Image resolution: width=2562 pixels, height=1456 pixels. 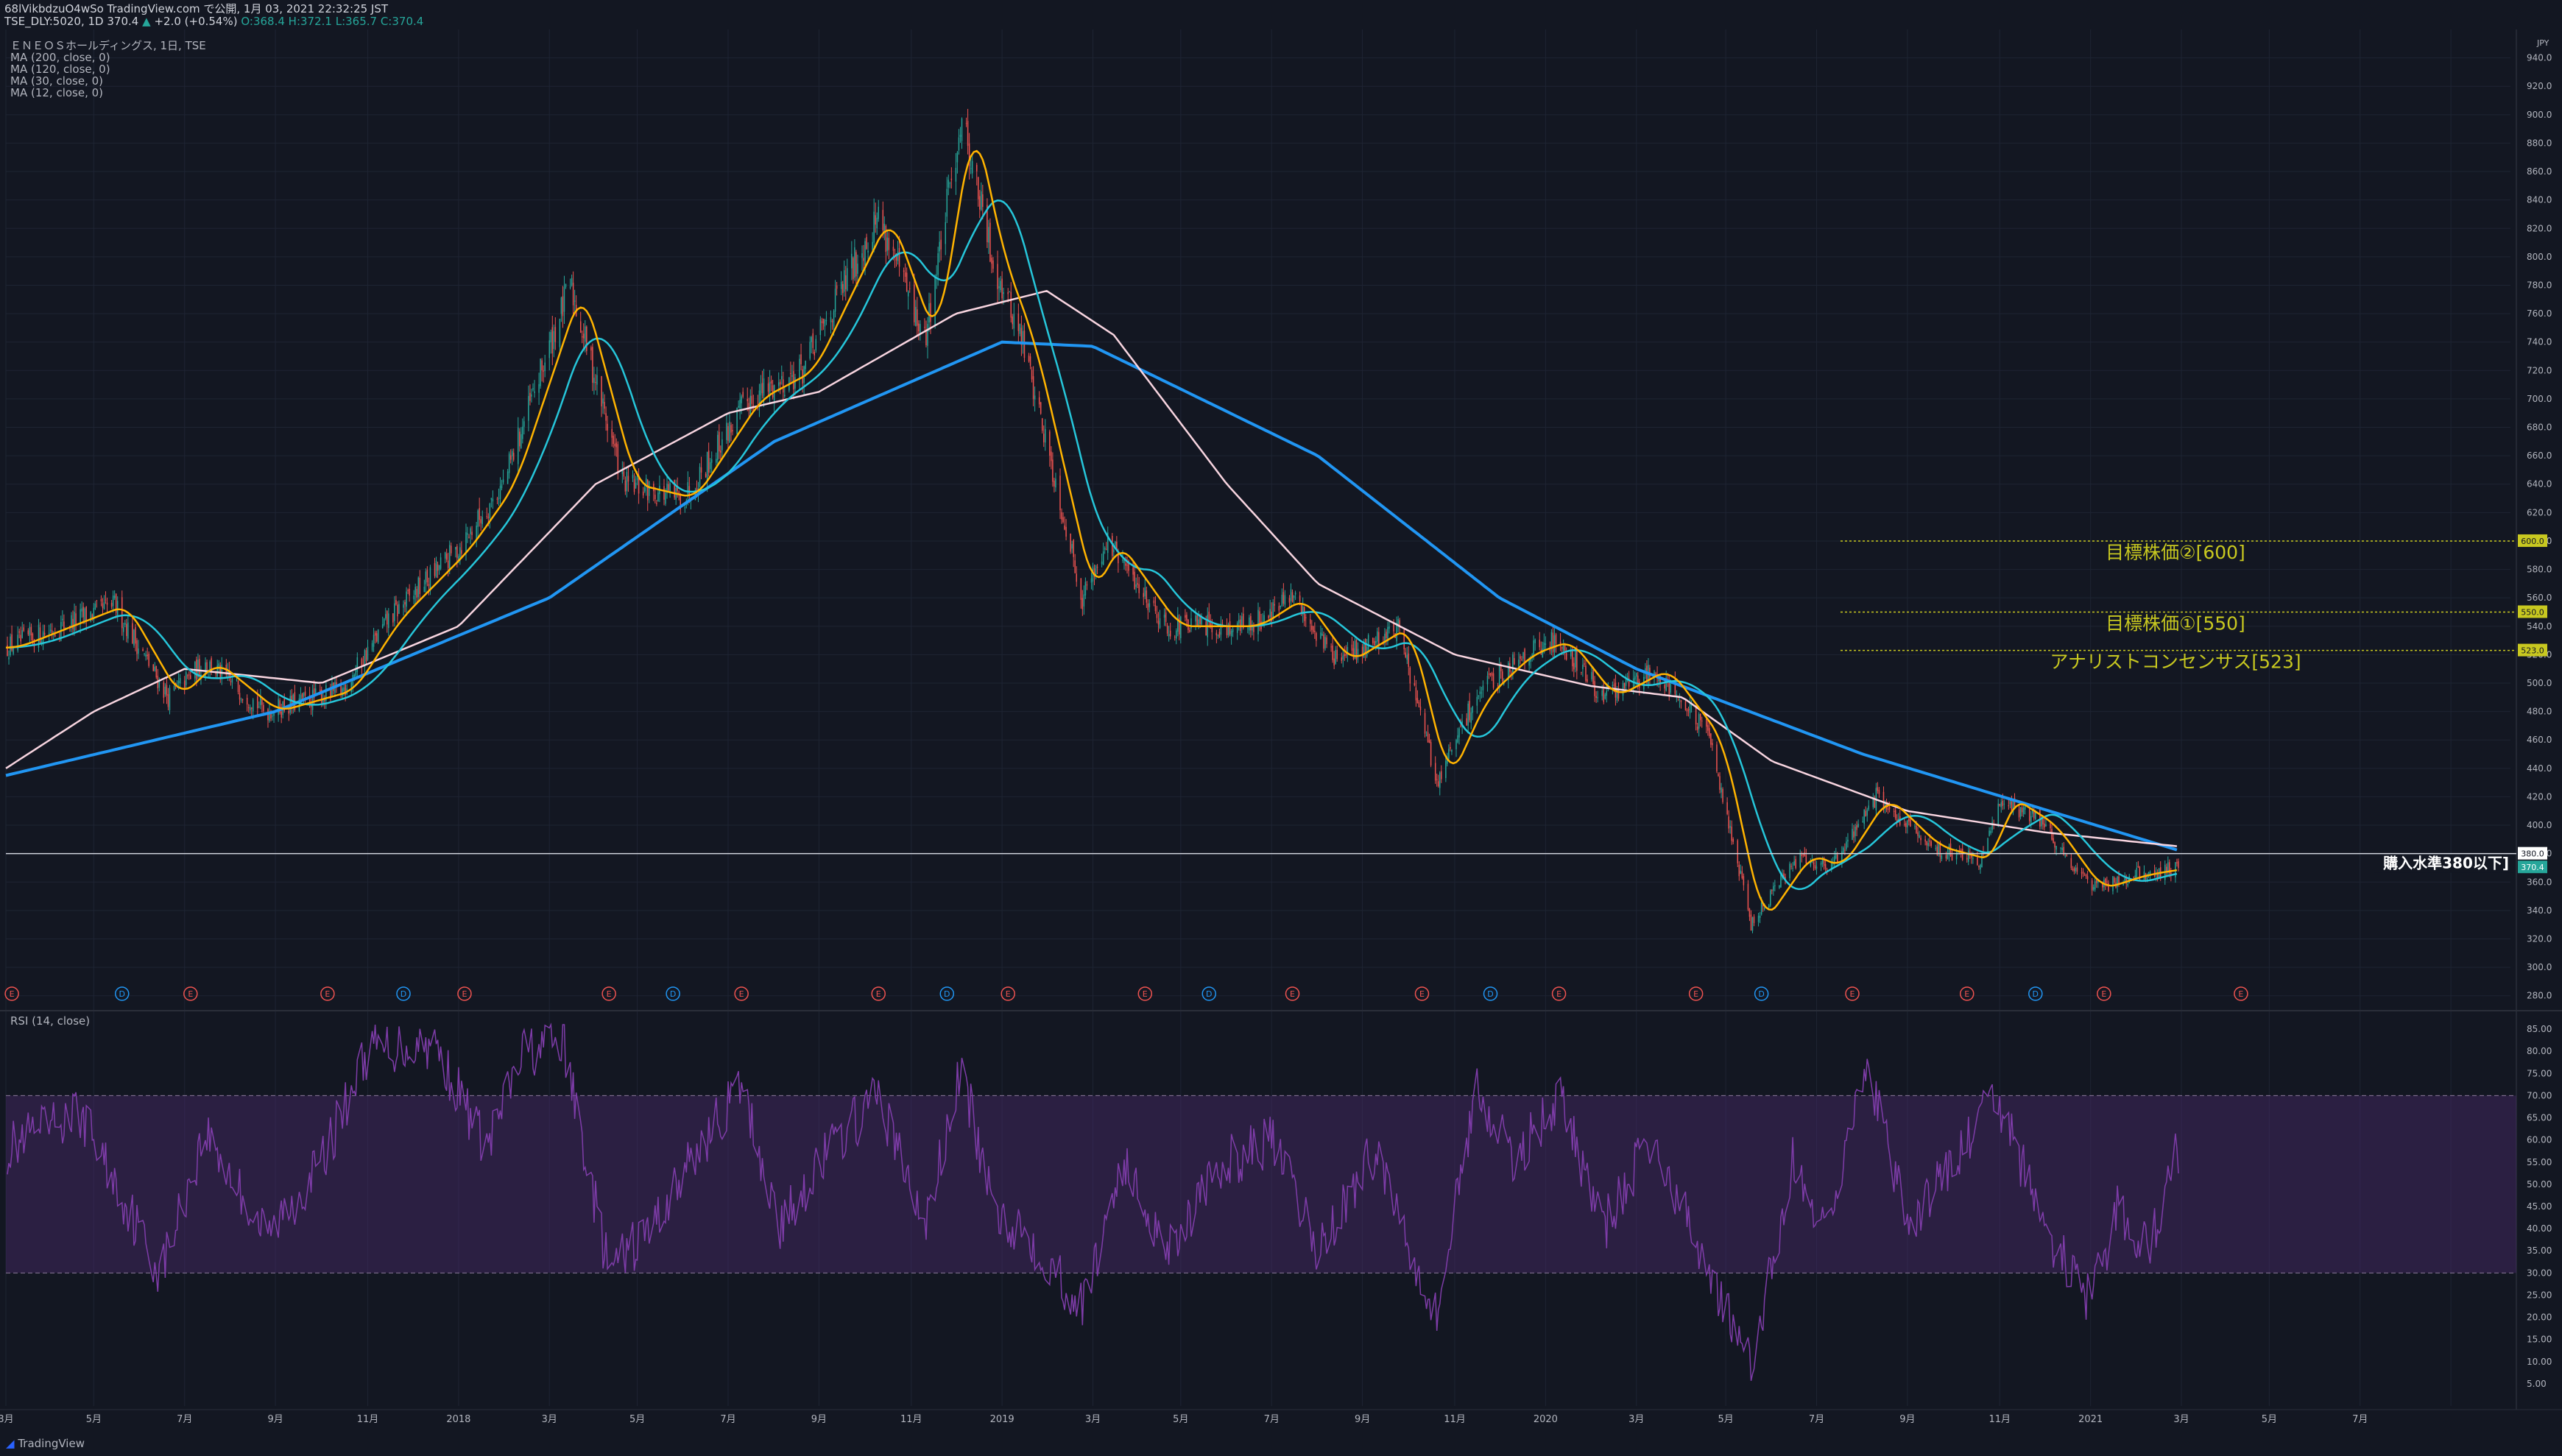 I want to click on legend-ma12: MA (12, close, 0), so click(x=57, y=92).